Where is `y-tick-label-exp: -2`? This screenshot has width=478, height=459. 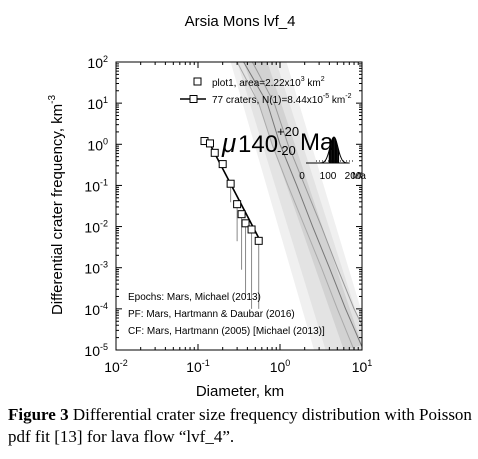
y-tick-label-exp: -2 is located at coordinates (104, 224).